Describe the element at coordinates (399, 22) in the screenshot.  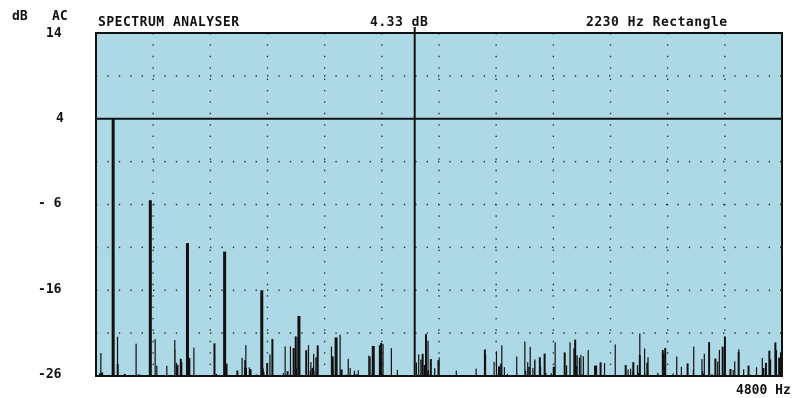
I see `level-readout: 4.33 dB` at that location.